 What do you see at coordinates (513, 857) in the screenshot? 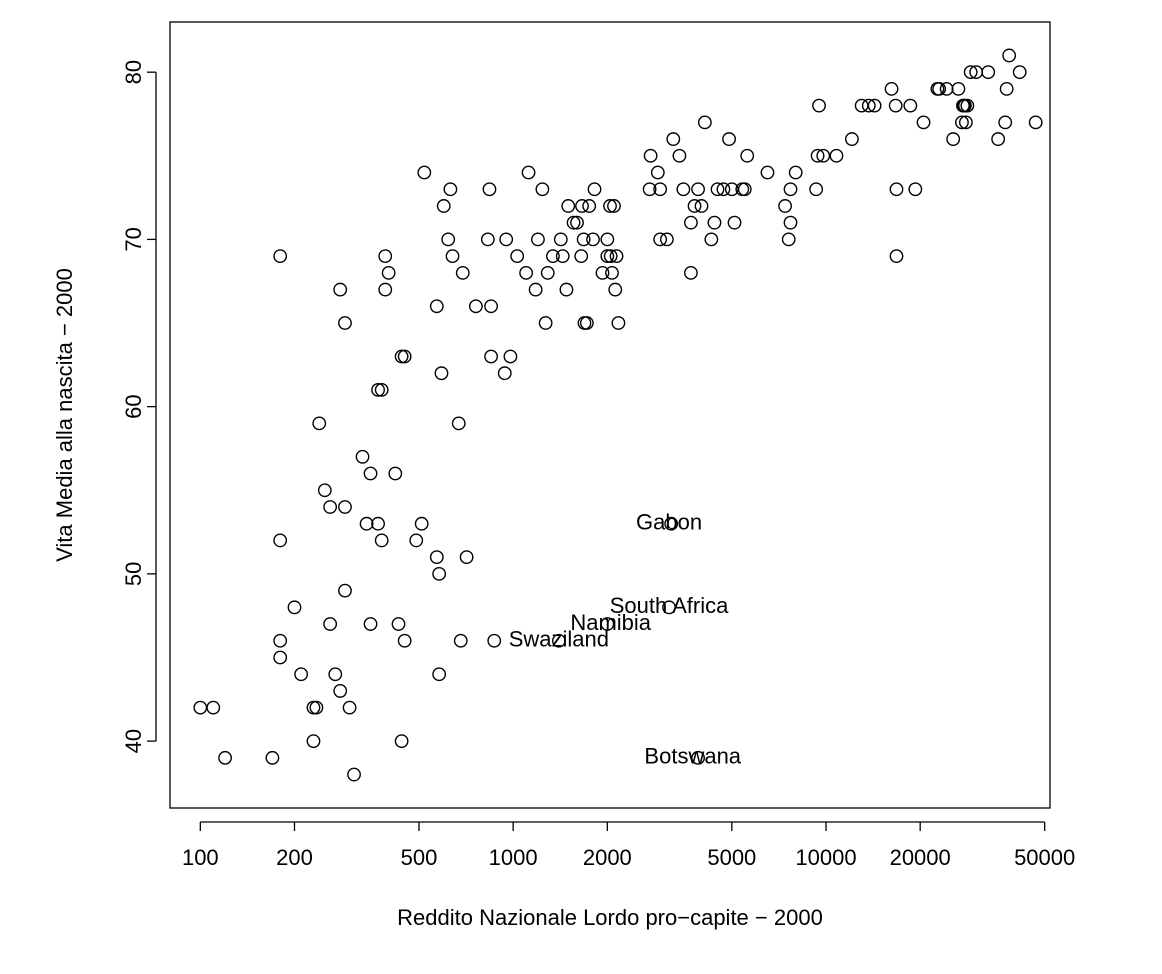
I see `x-tick-label: 1000` at bounding box center [513, 857].